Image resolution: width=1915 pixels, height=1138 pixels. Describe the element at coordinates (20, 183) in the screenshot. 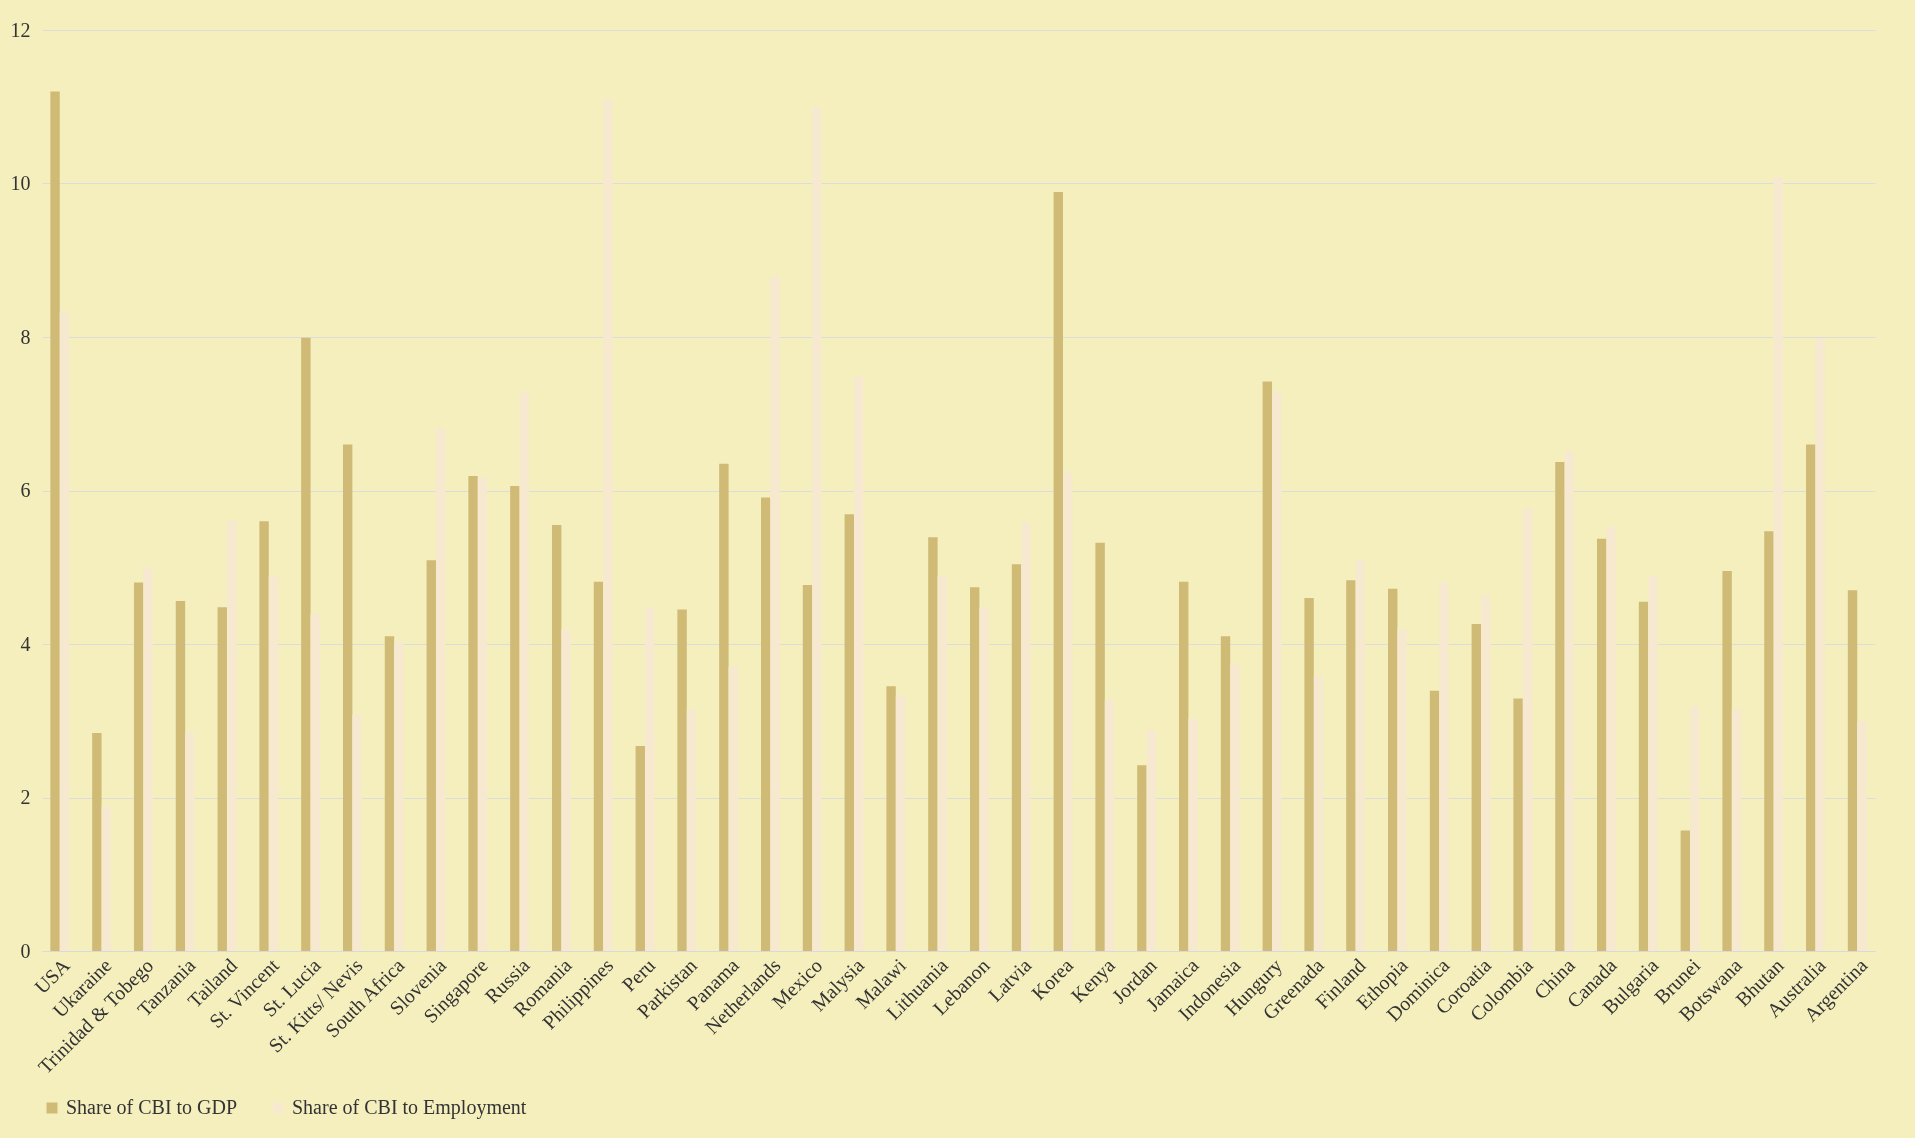

I see `y-tick-label: 10` at that location.